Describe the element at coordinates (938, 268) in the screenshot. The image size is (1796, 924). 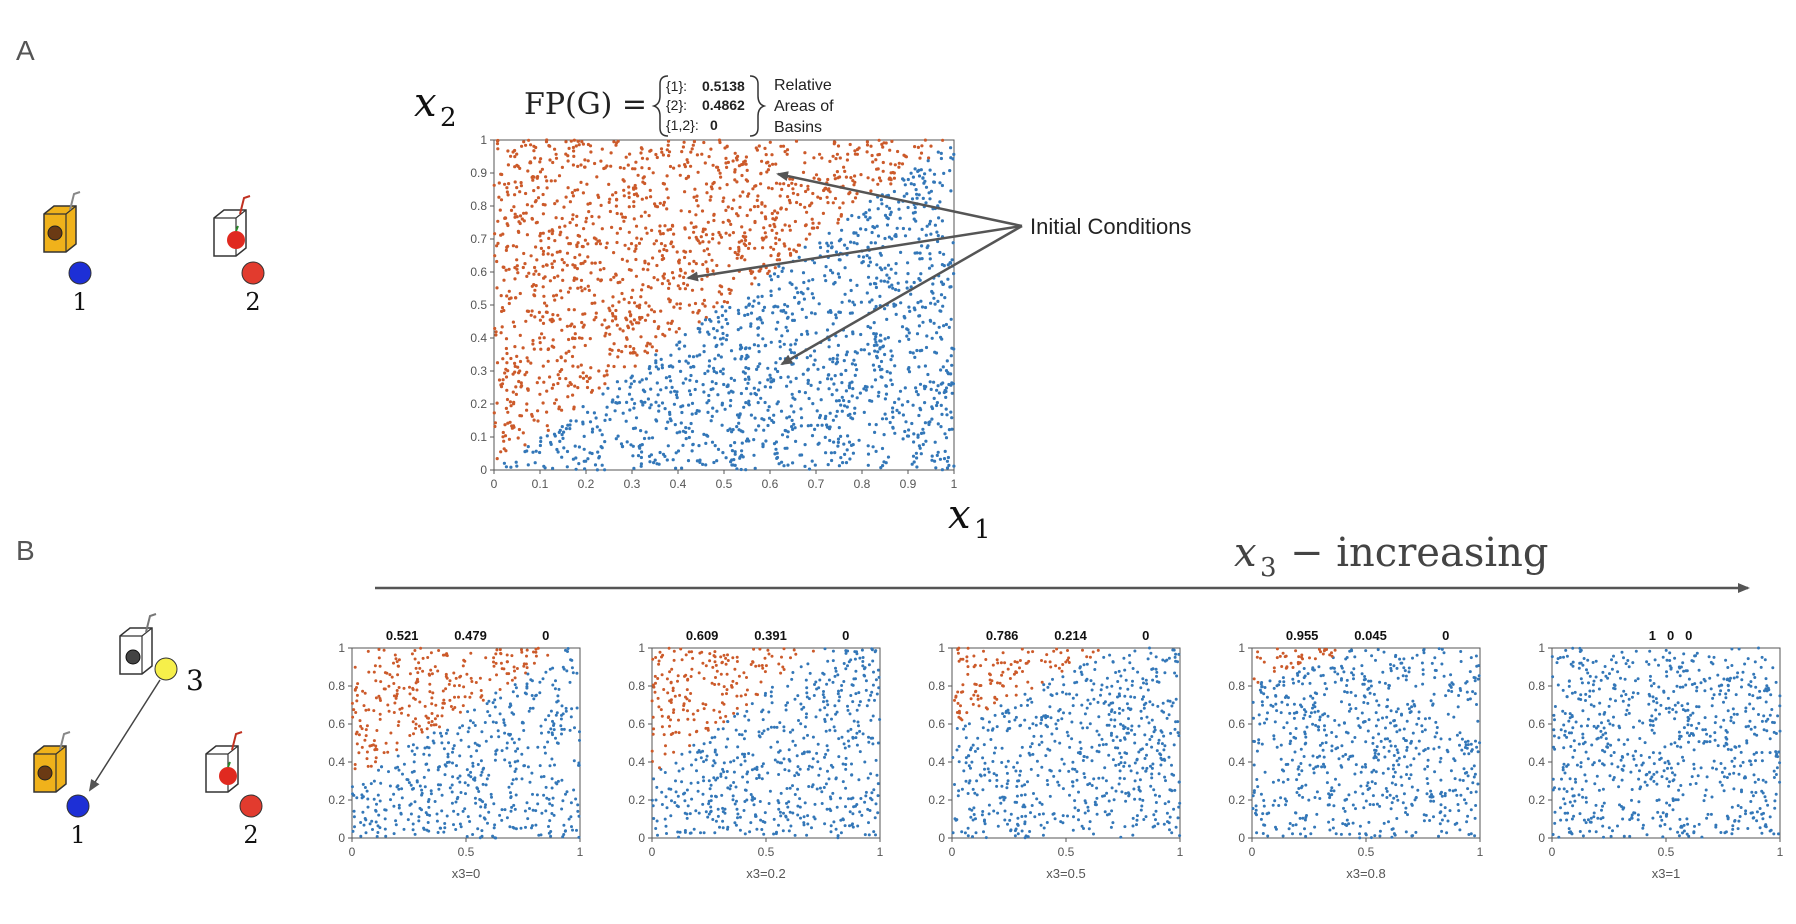
I see `initial-conditions-callout: Initial Conditions` at that location.